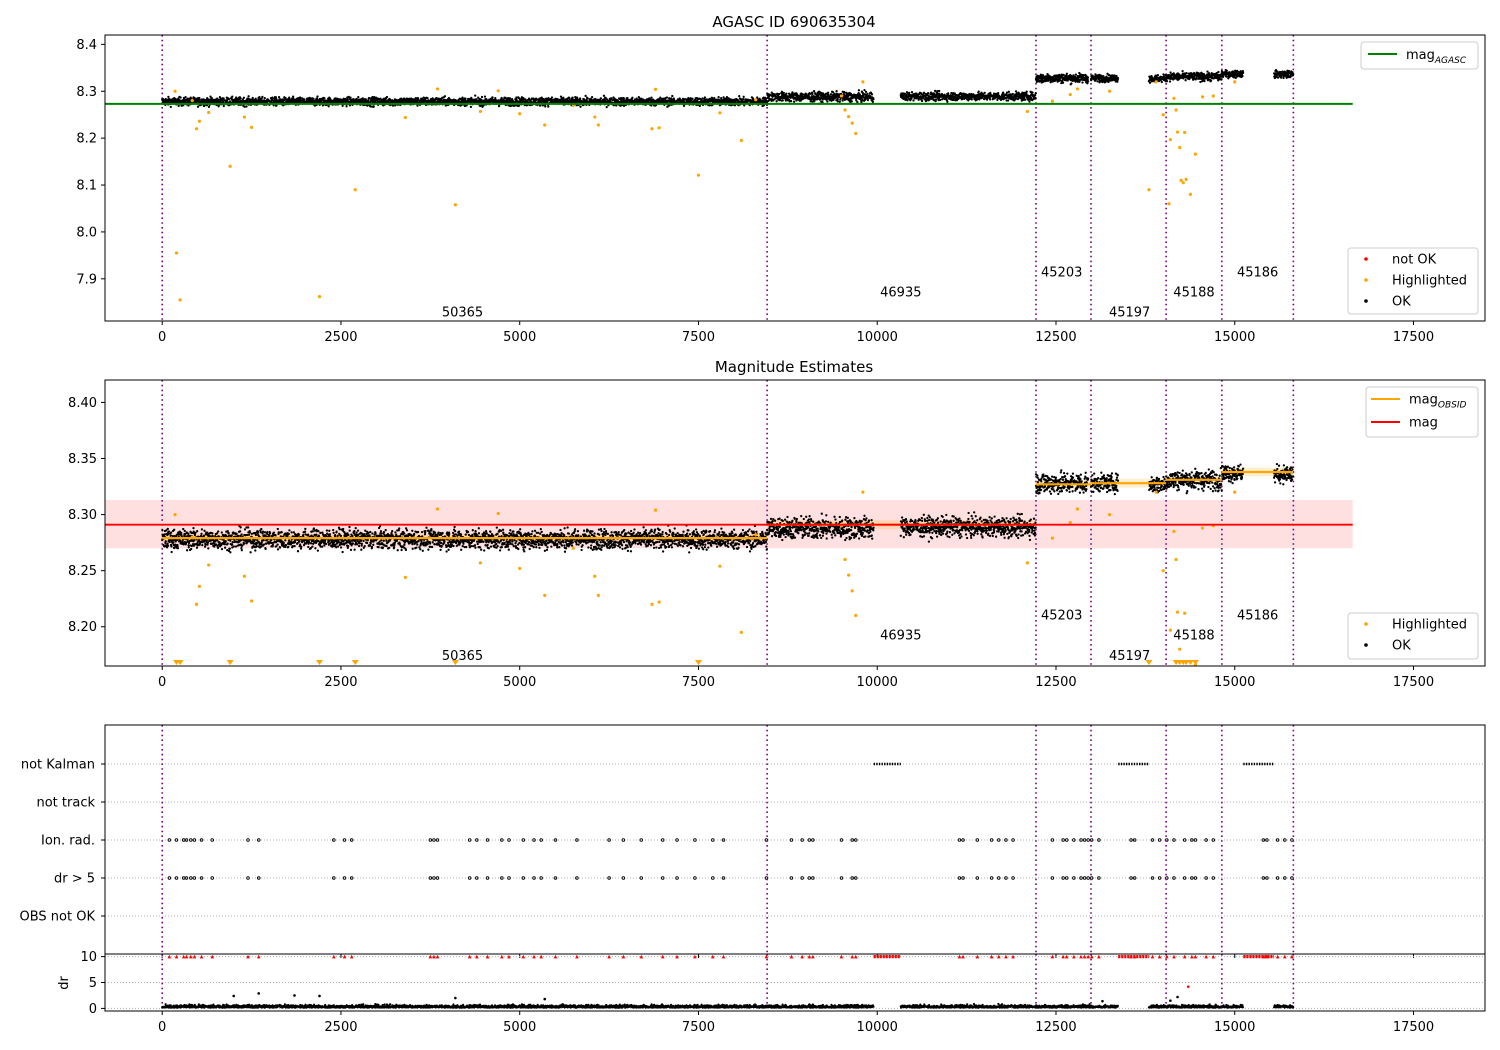 This screenshot has height=1050, width=1500. I want to click on x-tick-label: 12500, so click(1055, 682).